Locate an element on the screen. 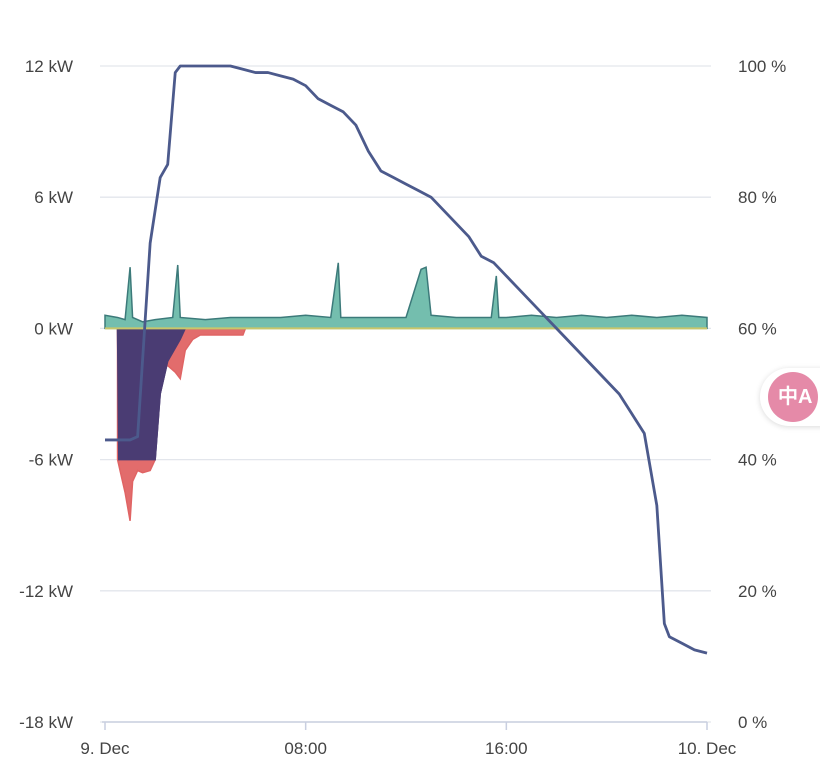  y-left-tick-label: 12 kW is located at coordinates (49, 66).